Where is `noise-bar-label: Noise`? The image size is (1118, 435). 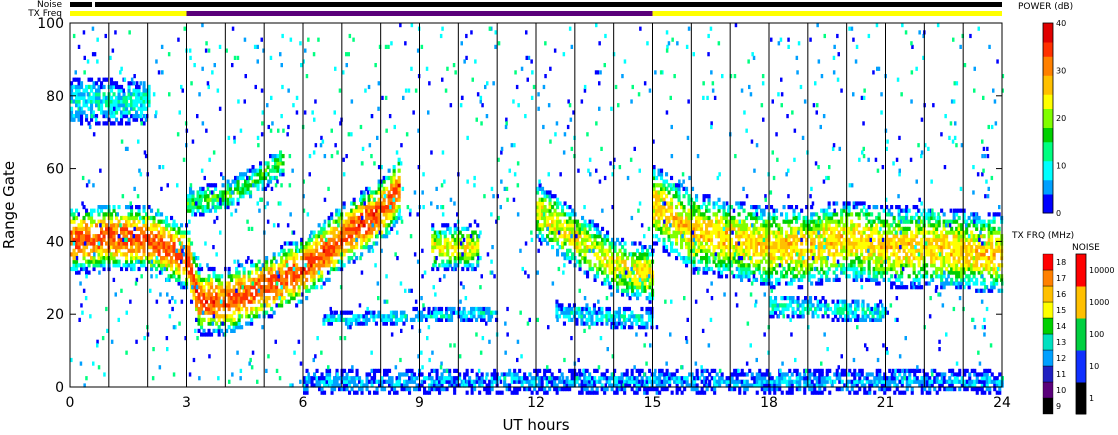 noise-bar-label: Noise is located at coordinates (49, 5).